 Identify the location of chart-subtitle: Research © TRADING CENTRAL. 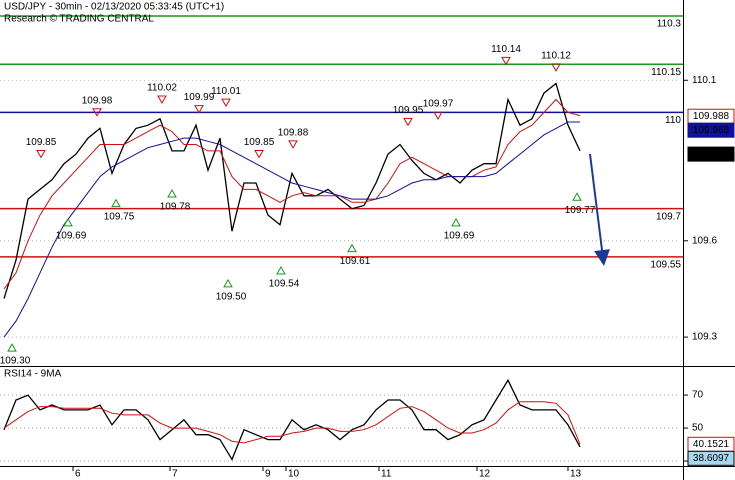
(79, 19).